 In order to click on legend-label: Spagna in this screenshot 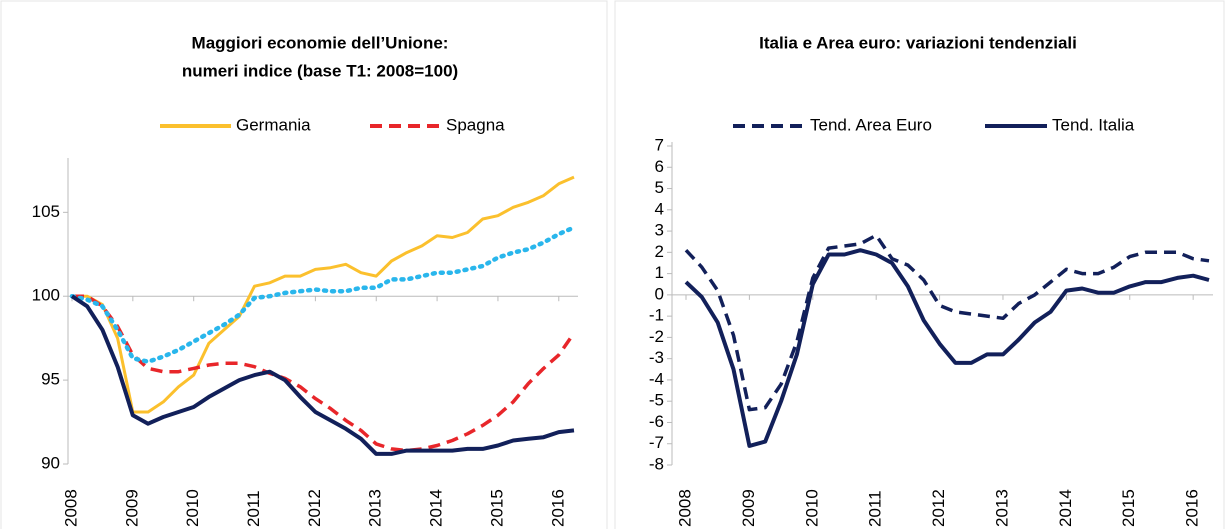, I will do `click(475, 124)`.